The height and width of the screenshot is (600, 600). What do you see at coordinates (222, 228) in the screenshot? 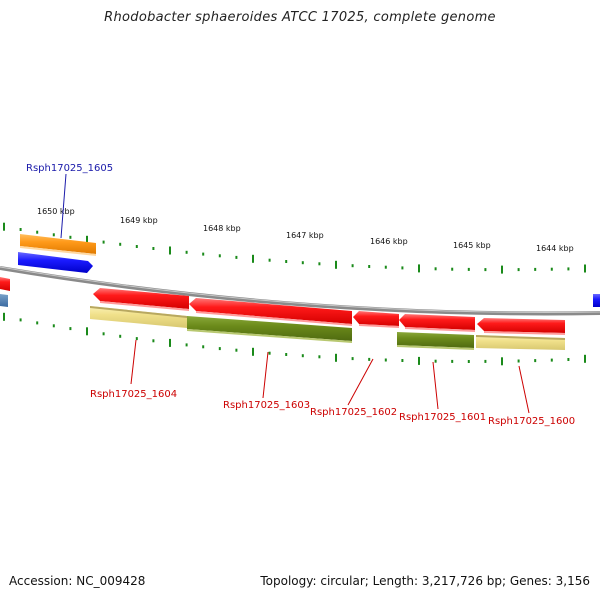
I see `scale-label-1648: 1648 kbp` at bounding box center [222, 228].